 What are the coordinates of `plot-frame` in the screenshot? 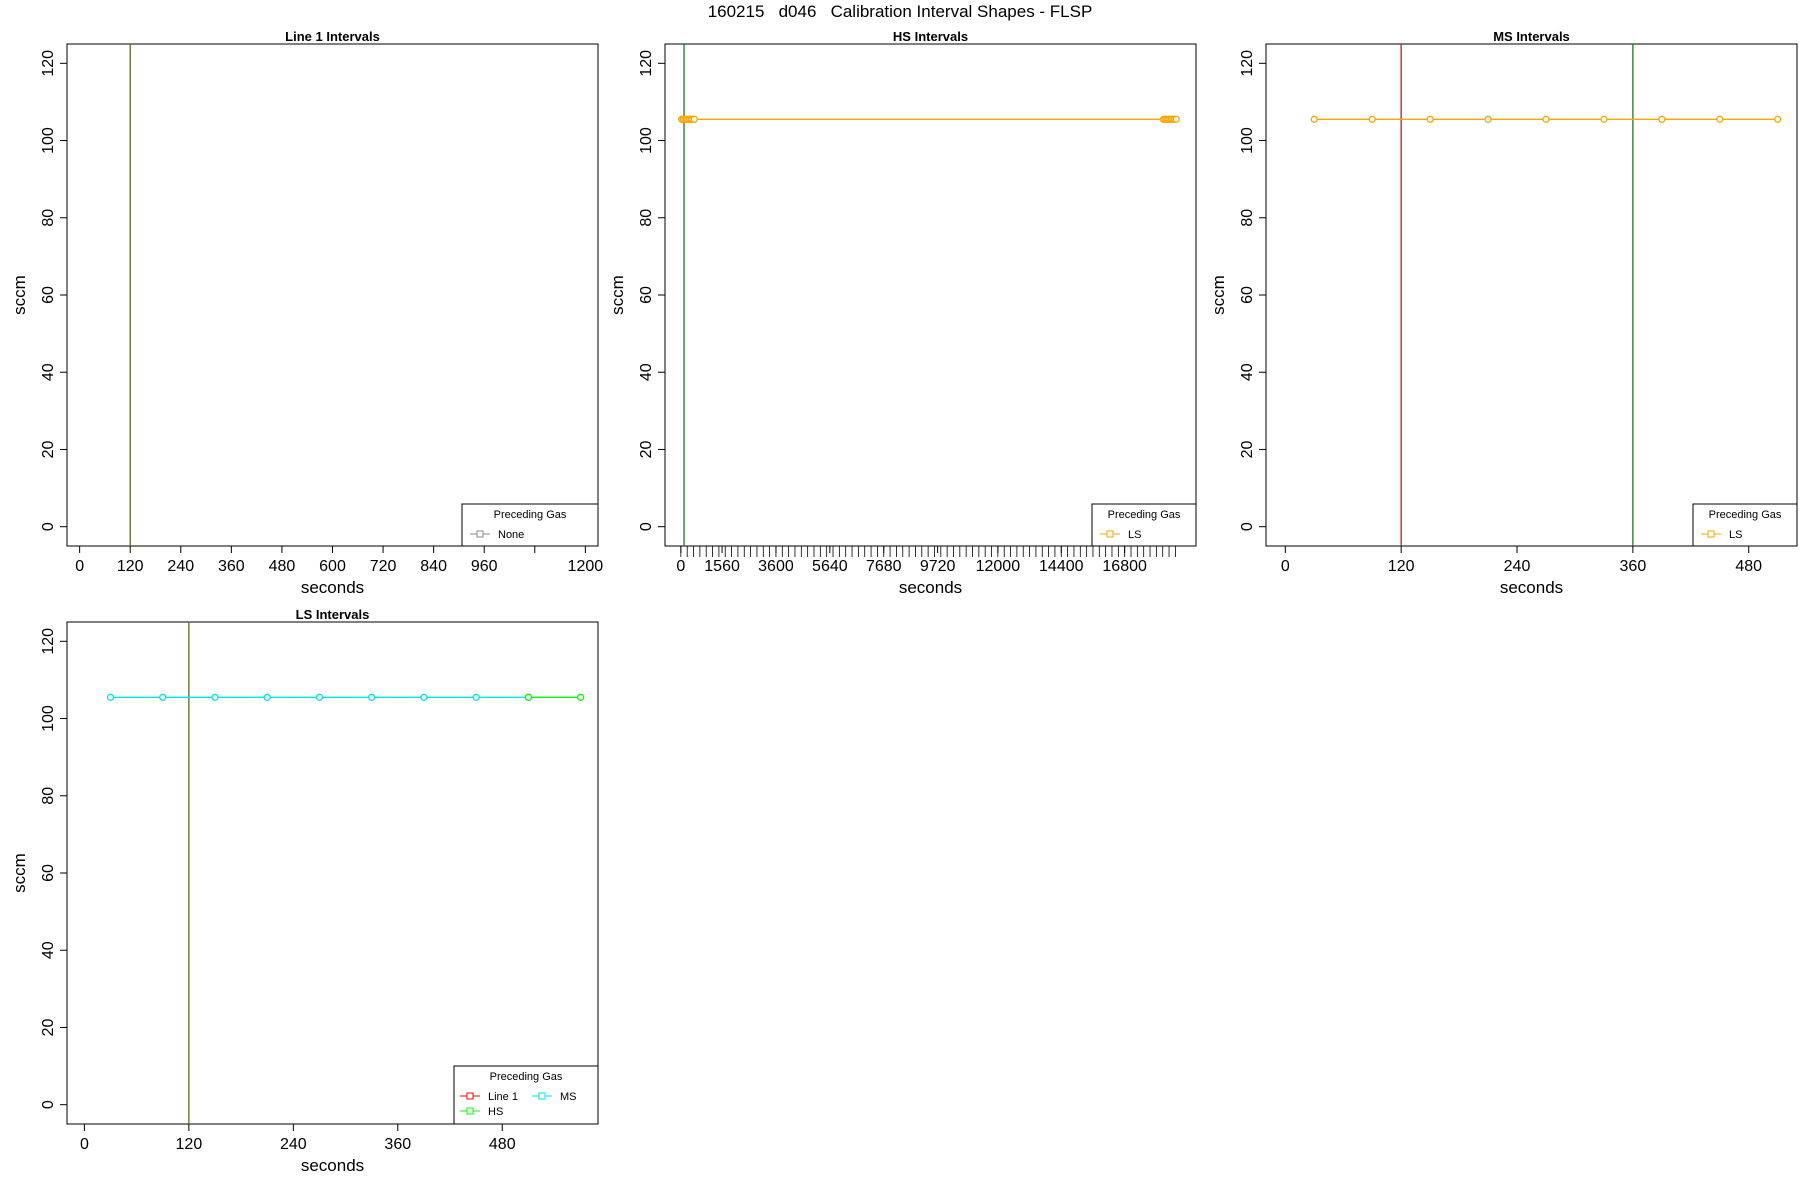 It's located at (332, 295).